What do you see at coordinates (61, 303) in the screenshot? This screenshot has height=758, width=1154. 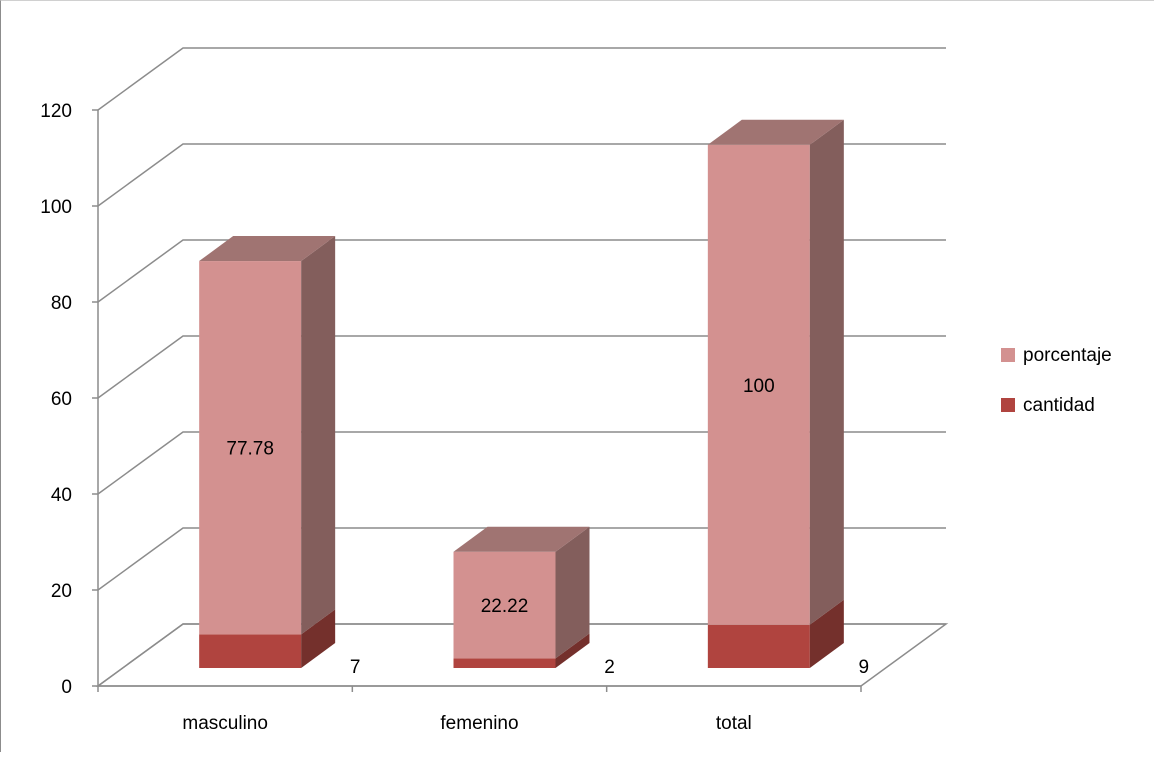 I see `y-tick-label: 80` at bounding box center [61, 303].